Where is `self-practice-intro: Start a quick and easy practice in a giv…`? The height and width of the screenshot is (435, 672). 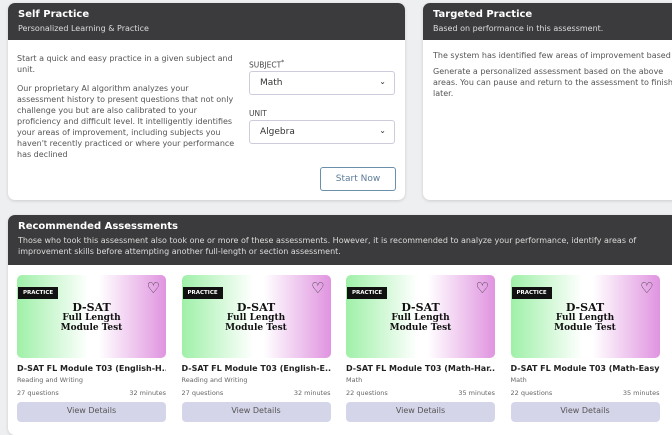
self-practice-intro: Start a quick and easy practice in a giv… is located at coordinates (125, 64).